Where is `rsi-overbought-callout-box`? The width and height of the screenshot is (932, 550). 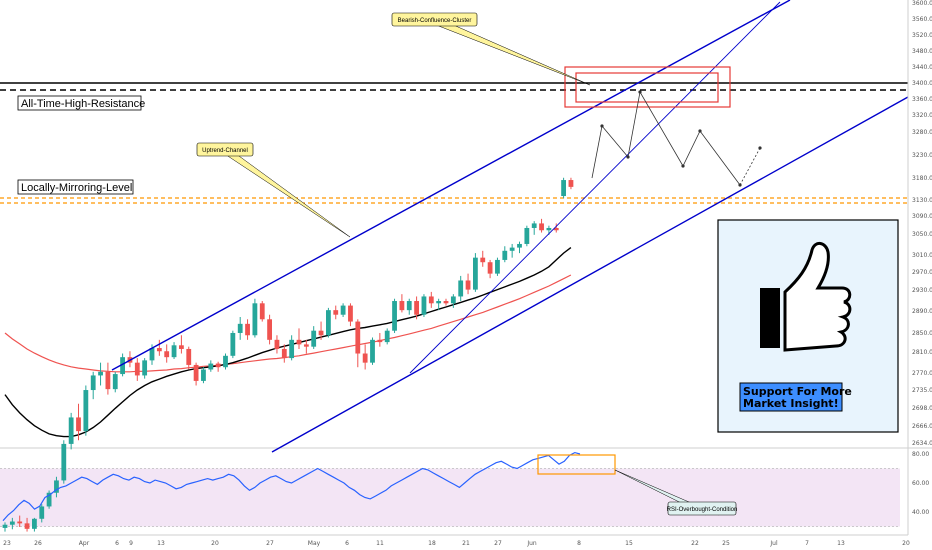 rsi-overbought-callout-box is located at coordinates (702, 508).